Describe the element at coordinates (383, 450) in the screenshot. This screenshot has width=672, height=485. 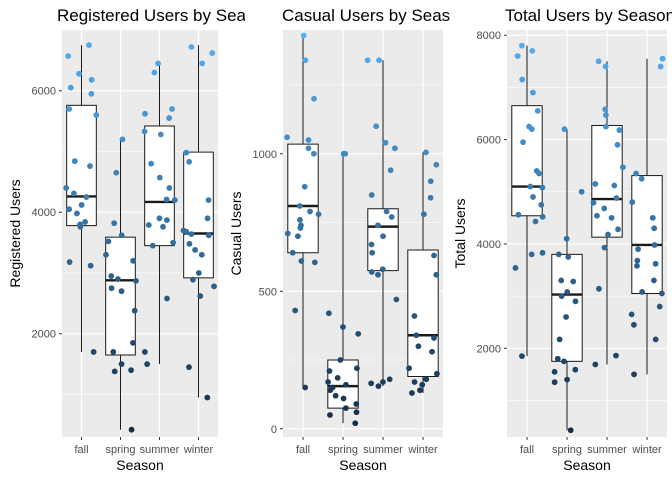
I see `x-tick-label: summer` at that location.